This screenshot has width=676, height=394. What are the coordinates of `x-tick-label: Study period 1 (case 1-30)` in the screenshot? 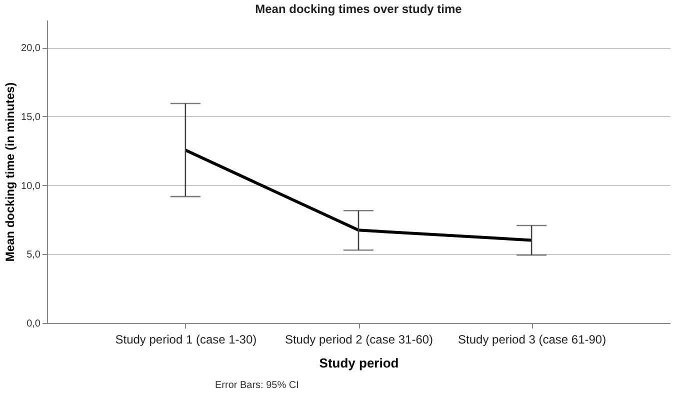 It's located at (186, 339).